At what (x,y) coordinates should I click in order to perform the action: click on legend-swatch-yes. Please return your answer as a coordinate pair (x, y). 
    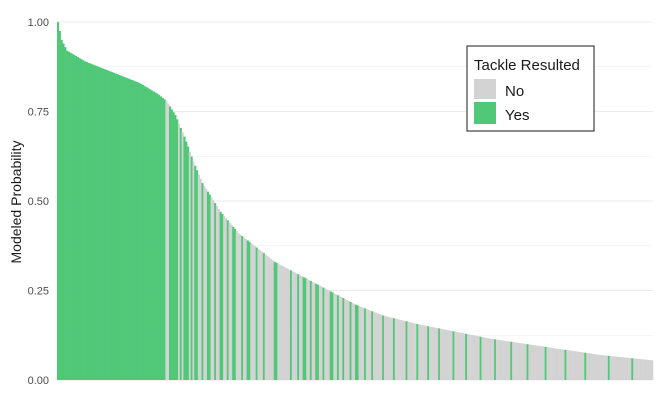
    Looking at the image, I should click on (485, 113).